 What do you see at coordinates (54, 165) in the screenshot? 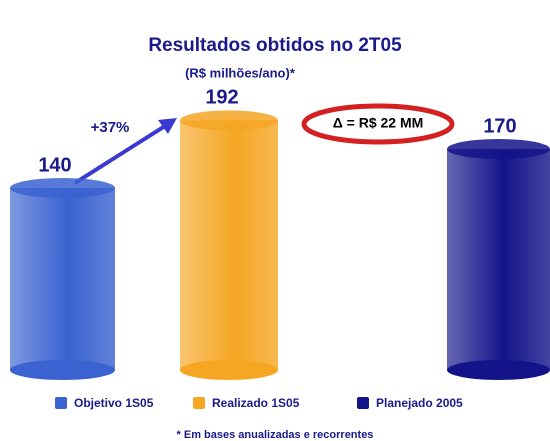
I see `value-label: 140` at bounding box center [54, 165].